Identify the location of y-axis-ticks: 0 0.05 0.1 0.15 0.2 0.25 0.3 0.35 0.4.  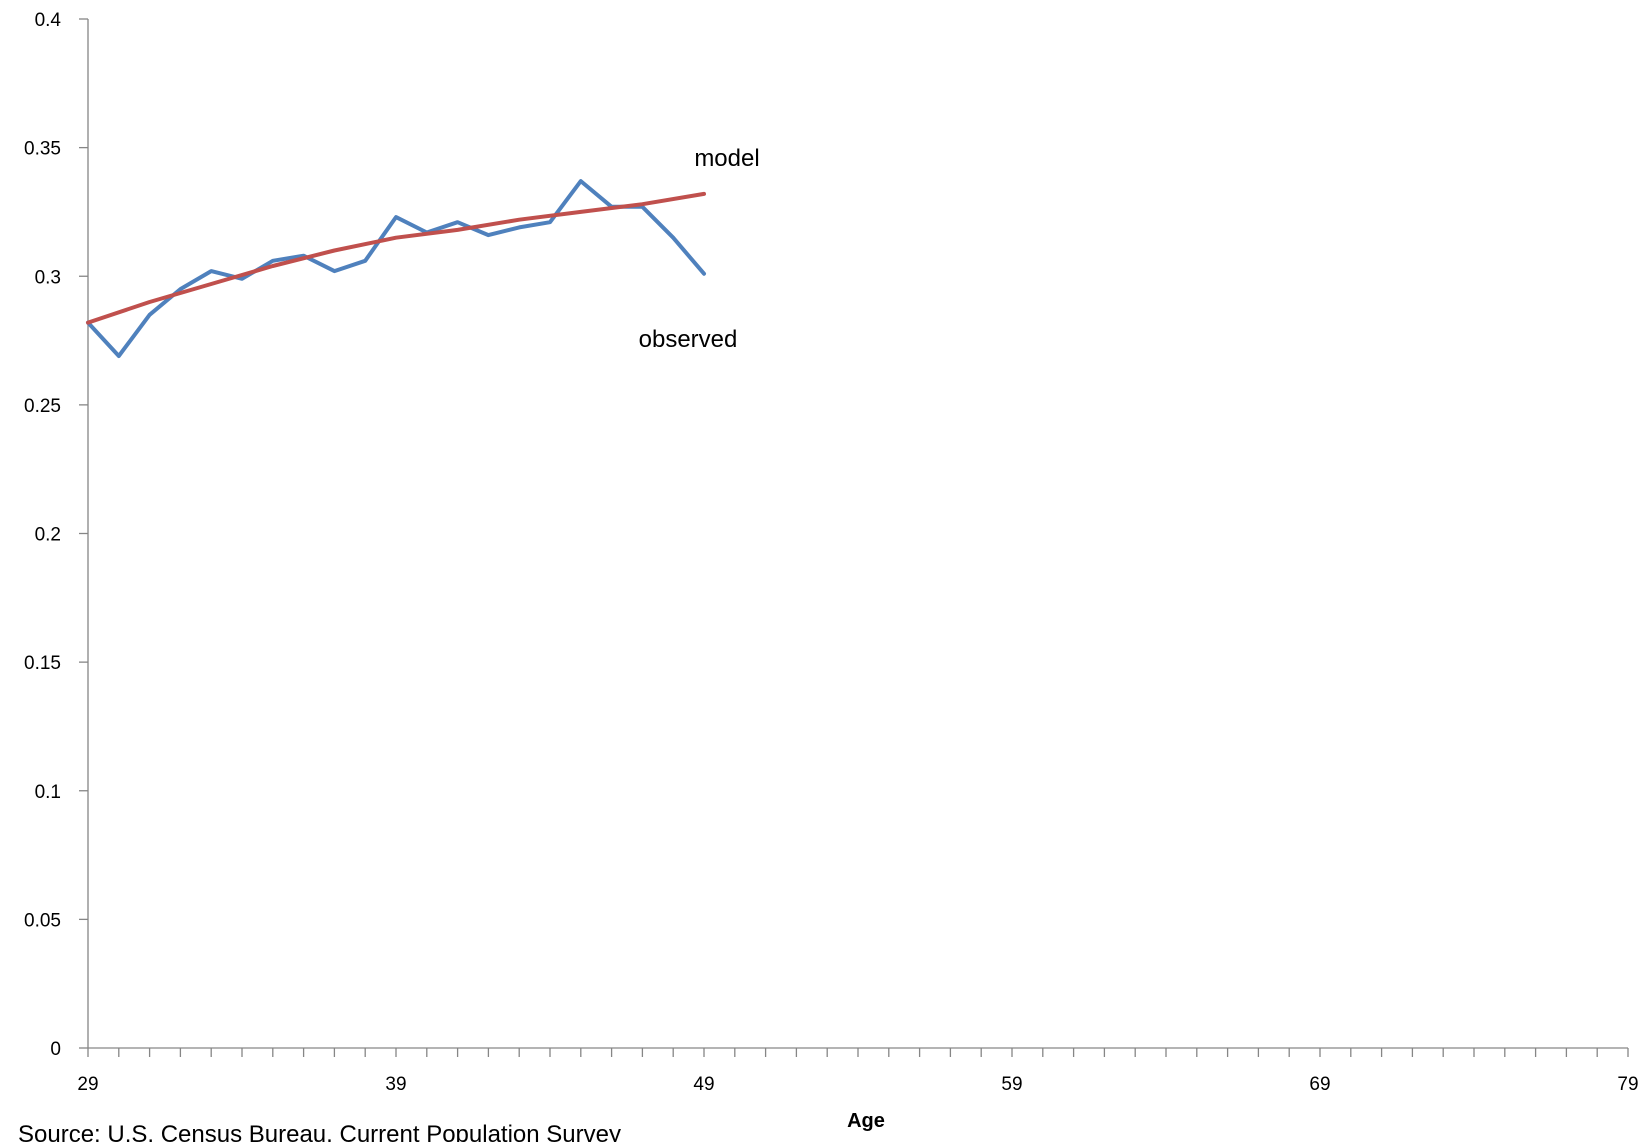
(56, 535).